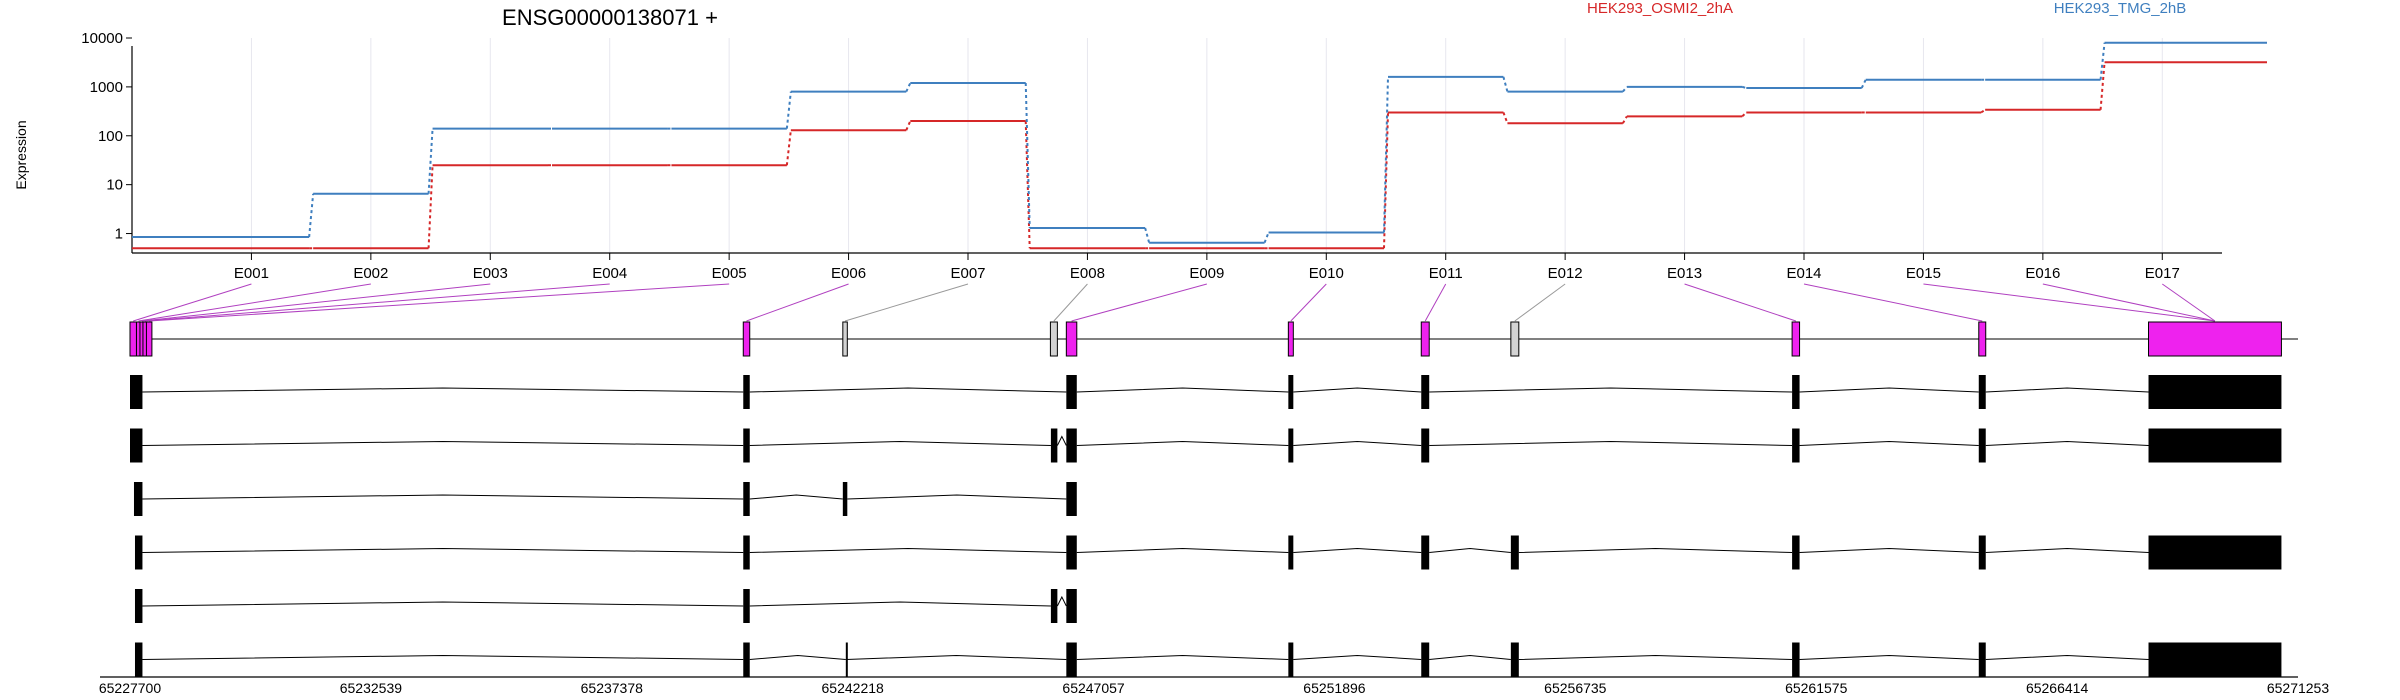 The width and height of the screenshot is (2400, 700). What do you see at coordinates (609, 273) in the screenshot?
I see `x-tick-label: E004` at bounding box center [609, 273].